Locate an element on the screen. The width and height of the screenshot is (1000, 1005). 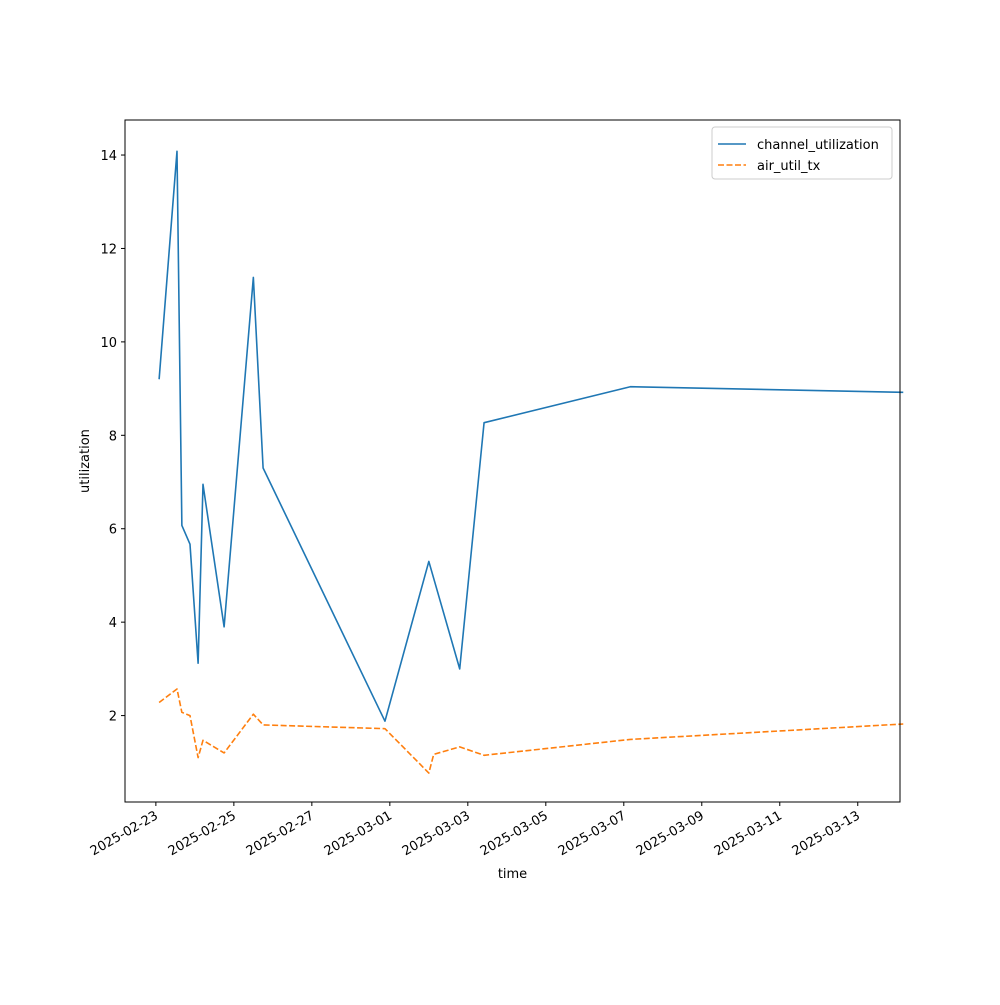
y-tick-label: 8 is located at coordinates (113, 436).